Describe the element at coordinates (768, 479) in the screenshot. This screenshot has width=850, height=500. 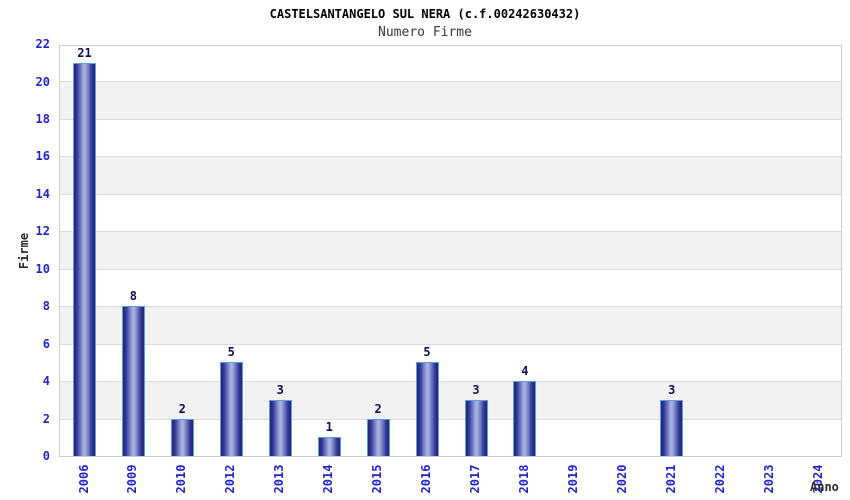
I see `x-tick-label: 2023` at that location.